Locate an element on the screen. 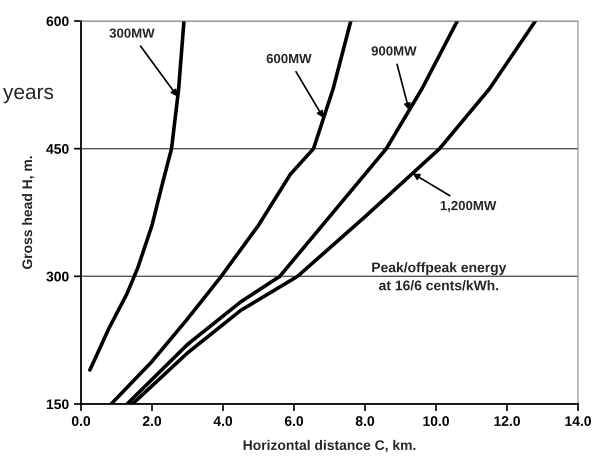 The image size is (597, 468). x-tick-label: 14.0 is located at coordinates (578, 421).